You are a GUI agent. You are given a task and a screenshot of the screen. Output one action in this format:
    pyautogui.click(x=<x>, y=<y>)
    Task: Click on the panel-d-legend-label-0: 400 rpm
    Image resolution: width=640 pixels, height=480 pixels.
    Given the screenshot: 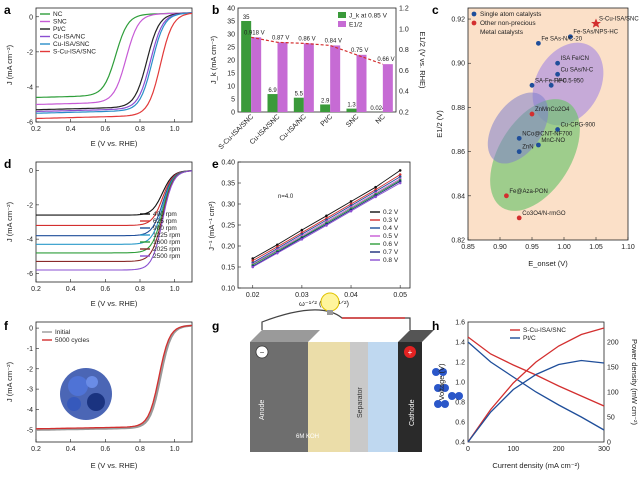 What is the action you would take?
    pyautogui.click(x=165, y=214)
    